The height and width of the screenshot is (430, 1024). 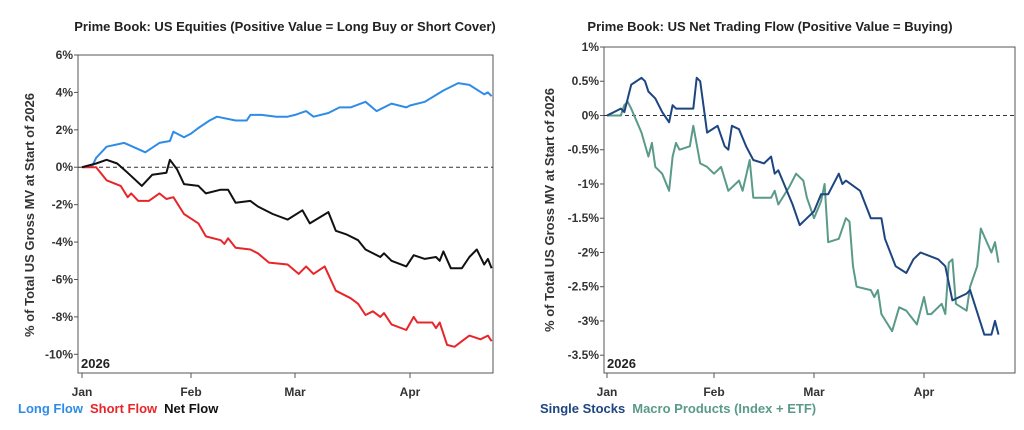 What do you see at coordinates (589, 184) in the screenshot?
I see `y-tick-label: -1%` at bounding box center [589, 184].